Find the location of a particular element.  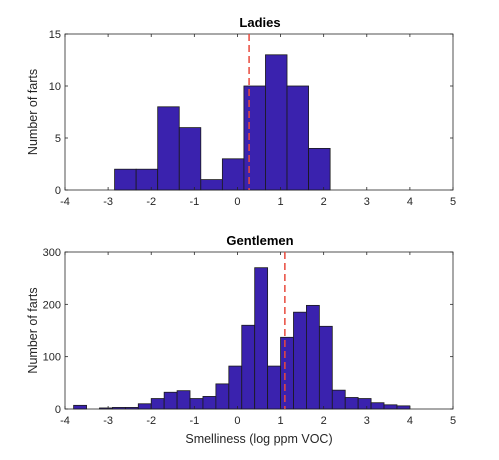

y-tick-label: 100 is located at coordinates (52, 358).